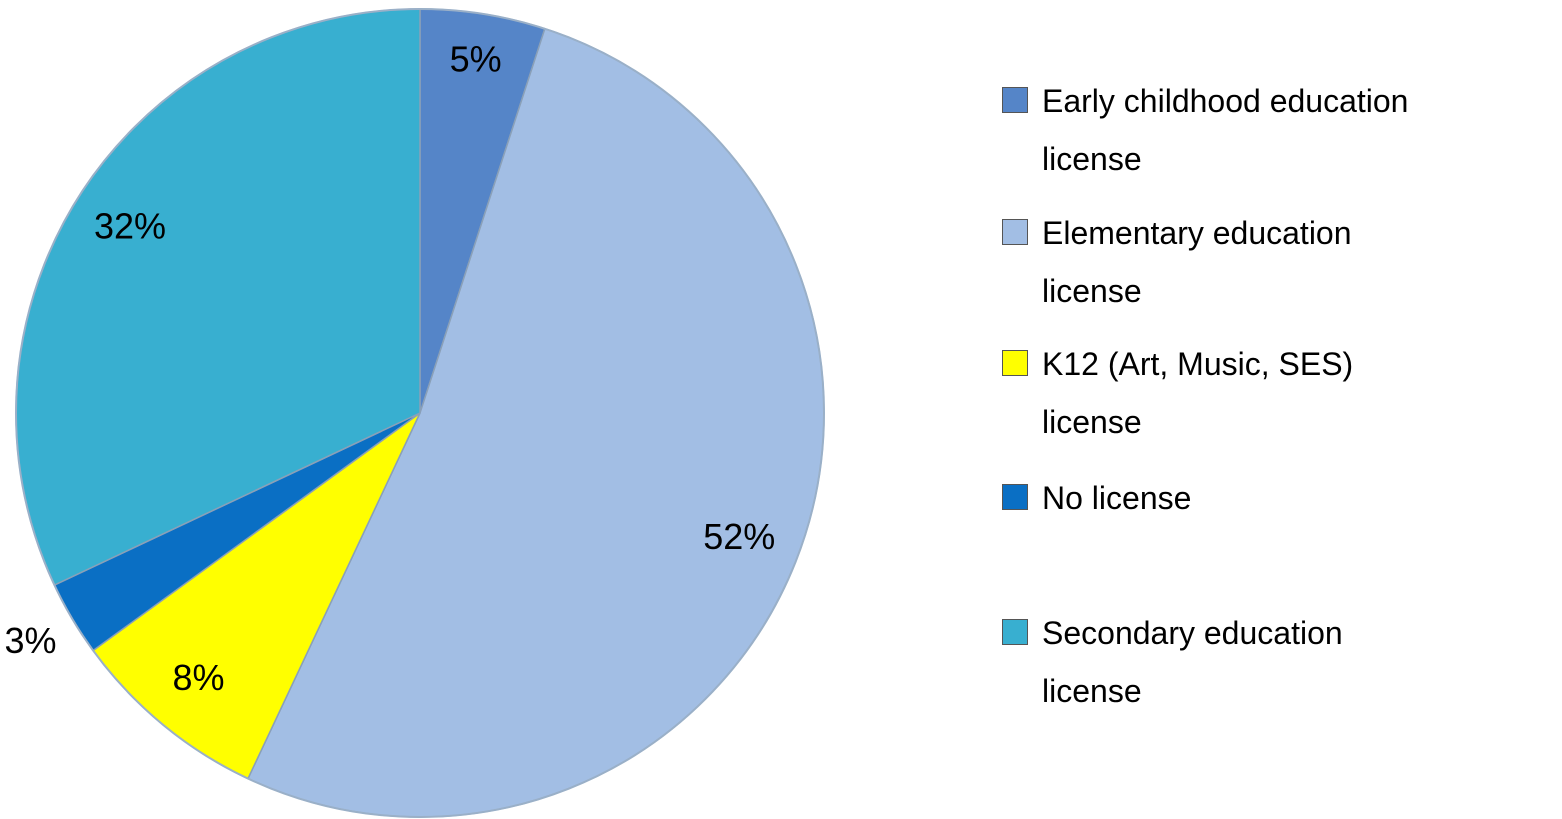  I want to click on data-label: 5%, so click(476, 58).